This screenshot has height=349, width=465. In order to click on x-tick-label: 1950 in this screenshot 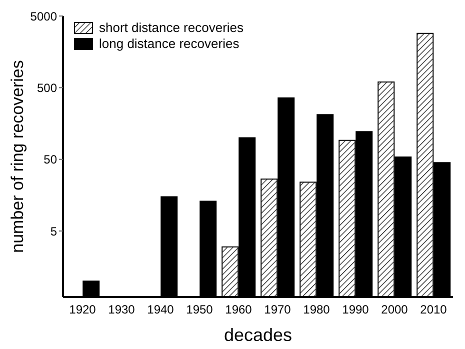, I will do `click(200, 309)`.